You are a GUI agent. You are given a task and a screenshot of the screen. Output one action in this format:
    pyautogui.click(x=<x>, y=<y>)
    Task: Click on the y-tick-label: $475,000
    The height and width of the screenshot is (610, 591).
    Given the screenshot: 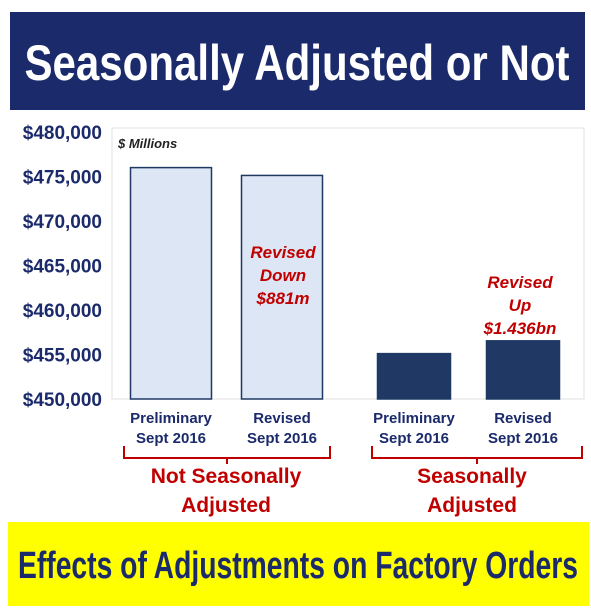 What is the action you would take?
    pyautogui.click(x=62, y=178)
    